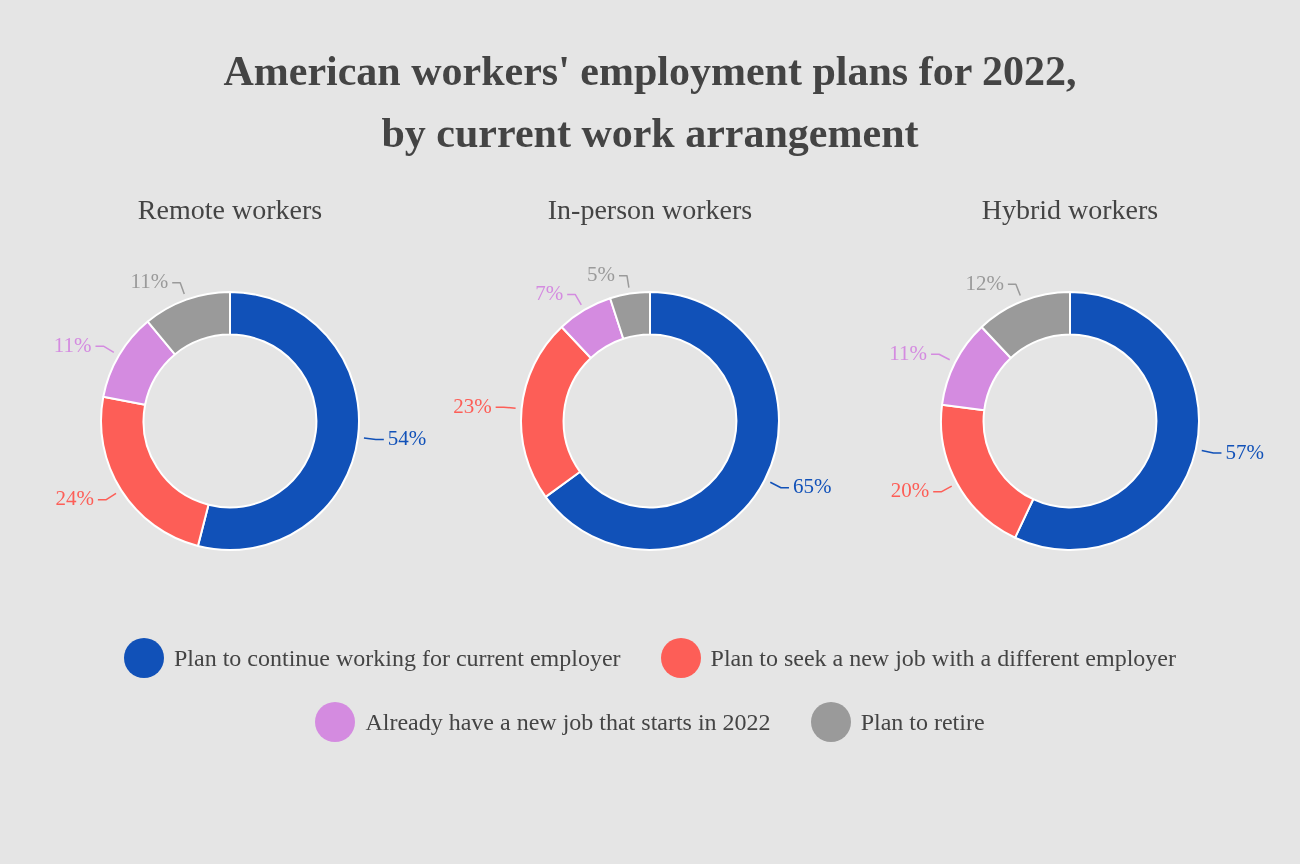 Image resolution: width=1300 pixels, height=864 pixels. Describe the element at coordinates (407, 437) in the screenshot. I see `data-label: 54%` at that location.